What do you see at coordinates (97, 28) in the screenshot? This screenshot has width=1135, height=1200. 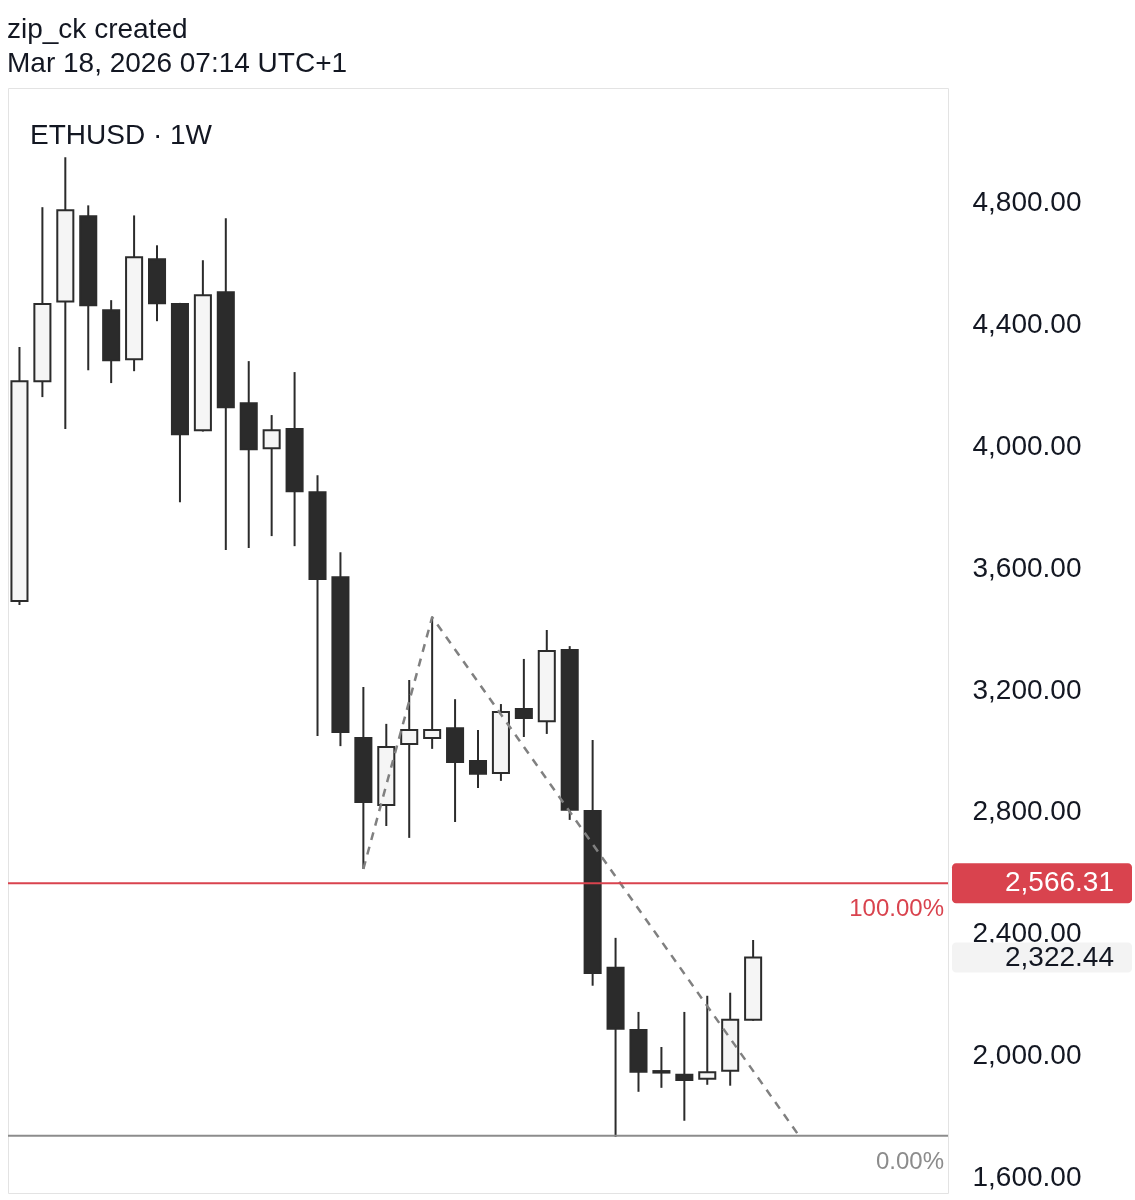 I see `chart-title: zip_ck created` at bounding box center [97, 28].